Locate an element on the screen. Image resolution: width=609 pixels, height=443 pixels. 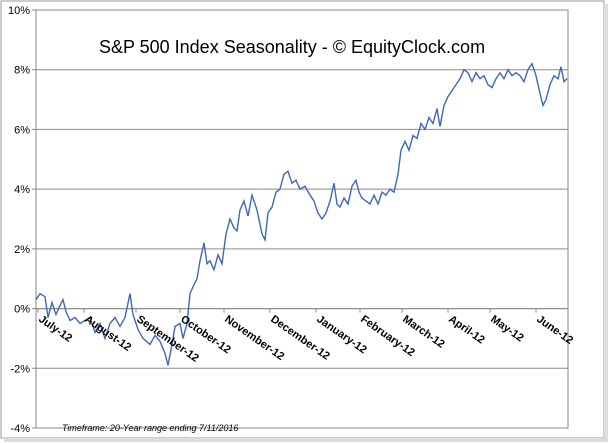
y-tick-label: 2% is located at coordinates (22, 250).